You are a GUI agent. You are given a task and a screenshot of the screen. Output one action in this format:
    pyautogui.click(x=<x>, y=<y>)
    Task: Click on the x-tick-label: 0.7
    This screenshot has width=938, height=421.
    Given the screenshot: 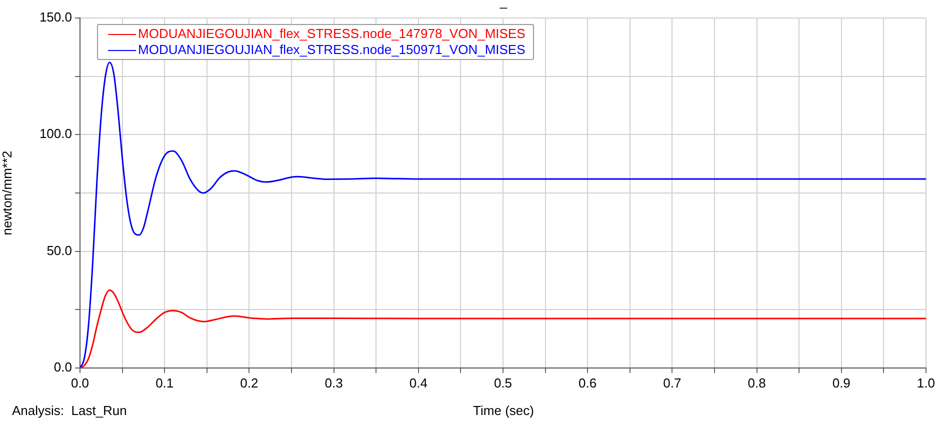 What is the action you would take?
    pyautogui.click(x=672, y=382)
    